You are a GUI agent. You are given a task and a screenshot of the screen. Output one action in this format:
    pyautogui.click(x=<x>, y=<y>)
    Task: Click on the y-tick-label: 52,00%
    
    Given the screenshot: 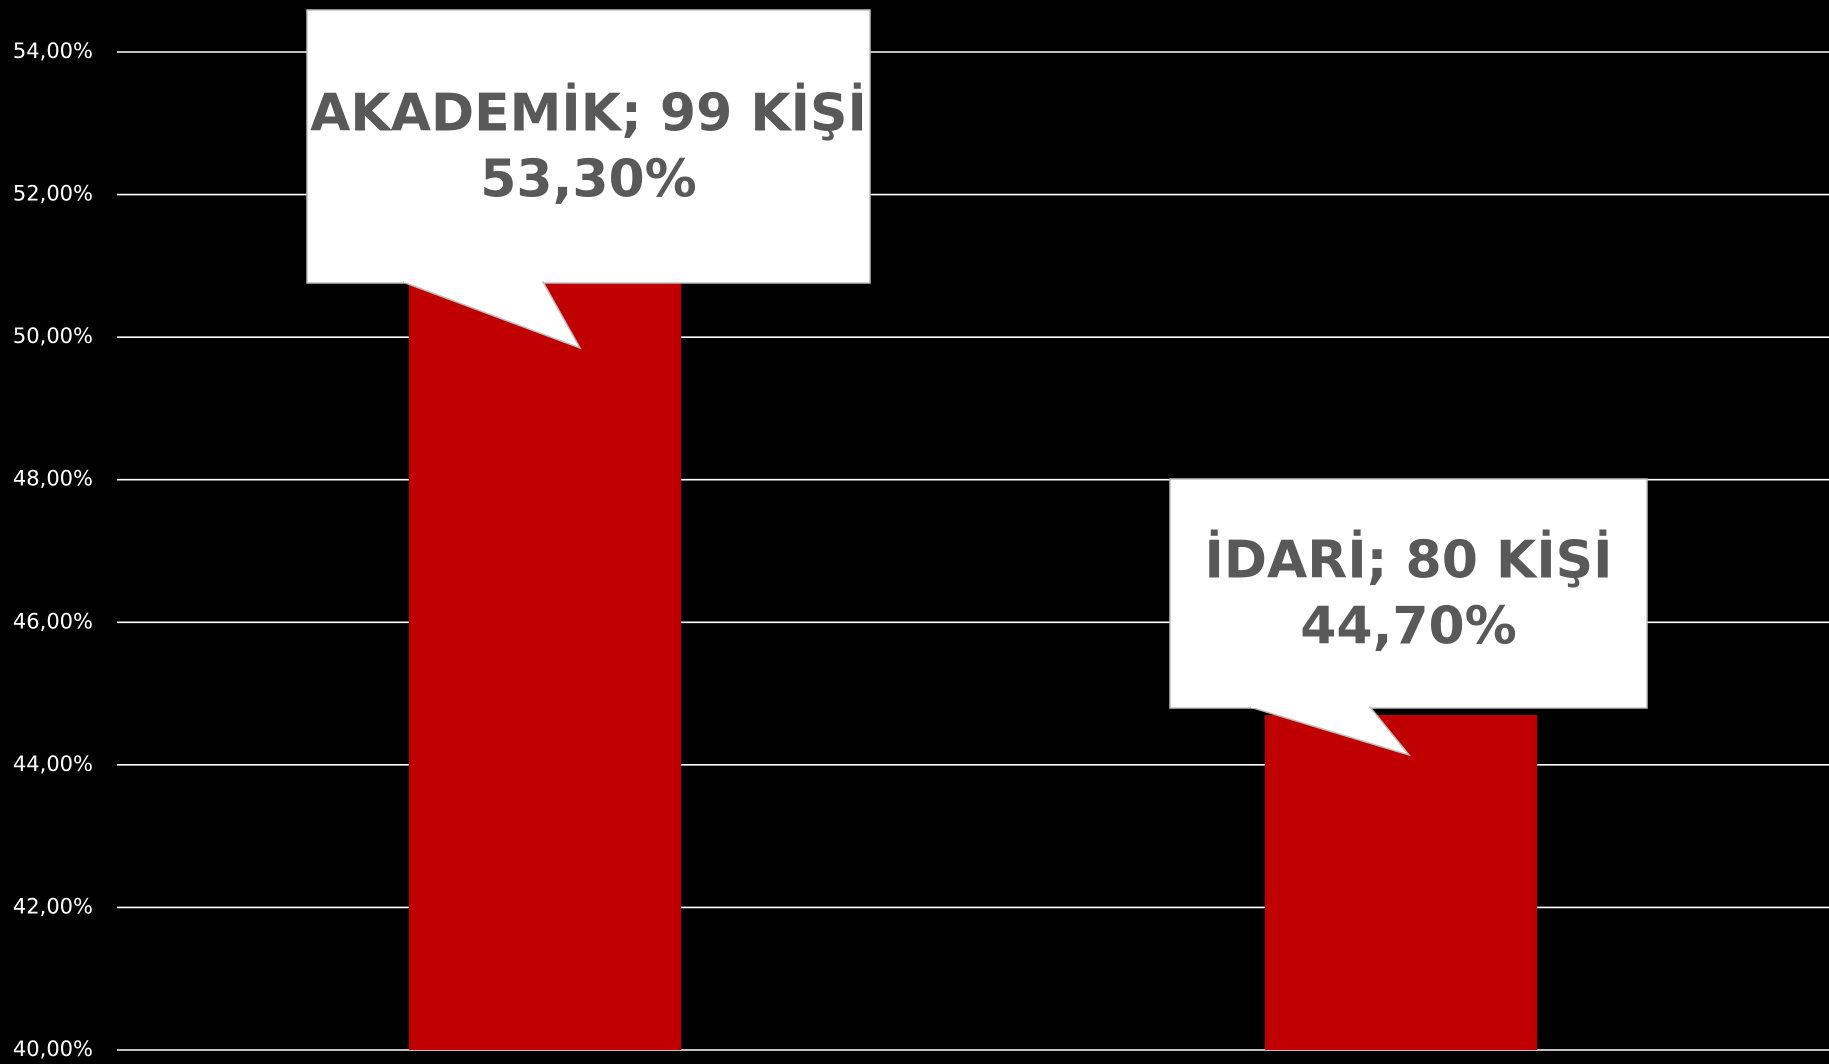 What is the action you would take?
    pyautogui.click(x=53, y=194)
    